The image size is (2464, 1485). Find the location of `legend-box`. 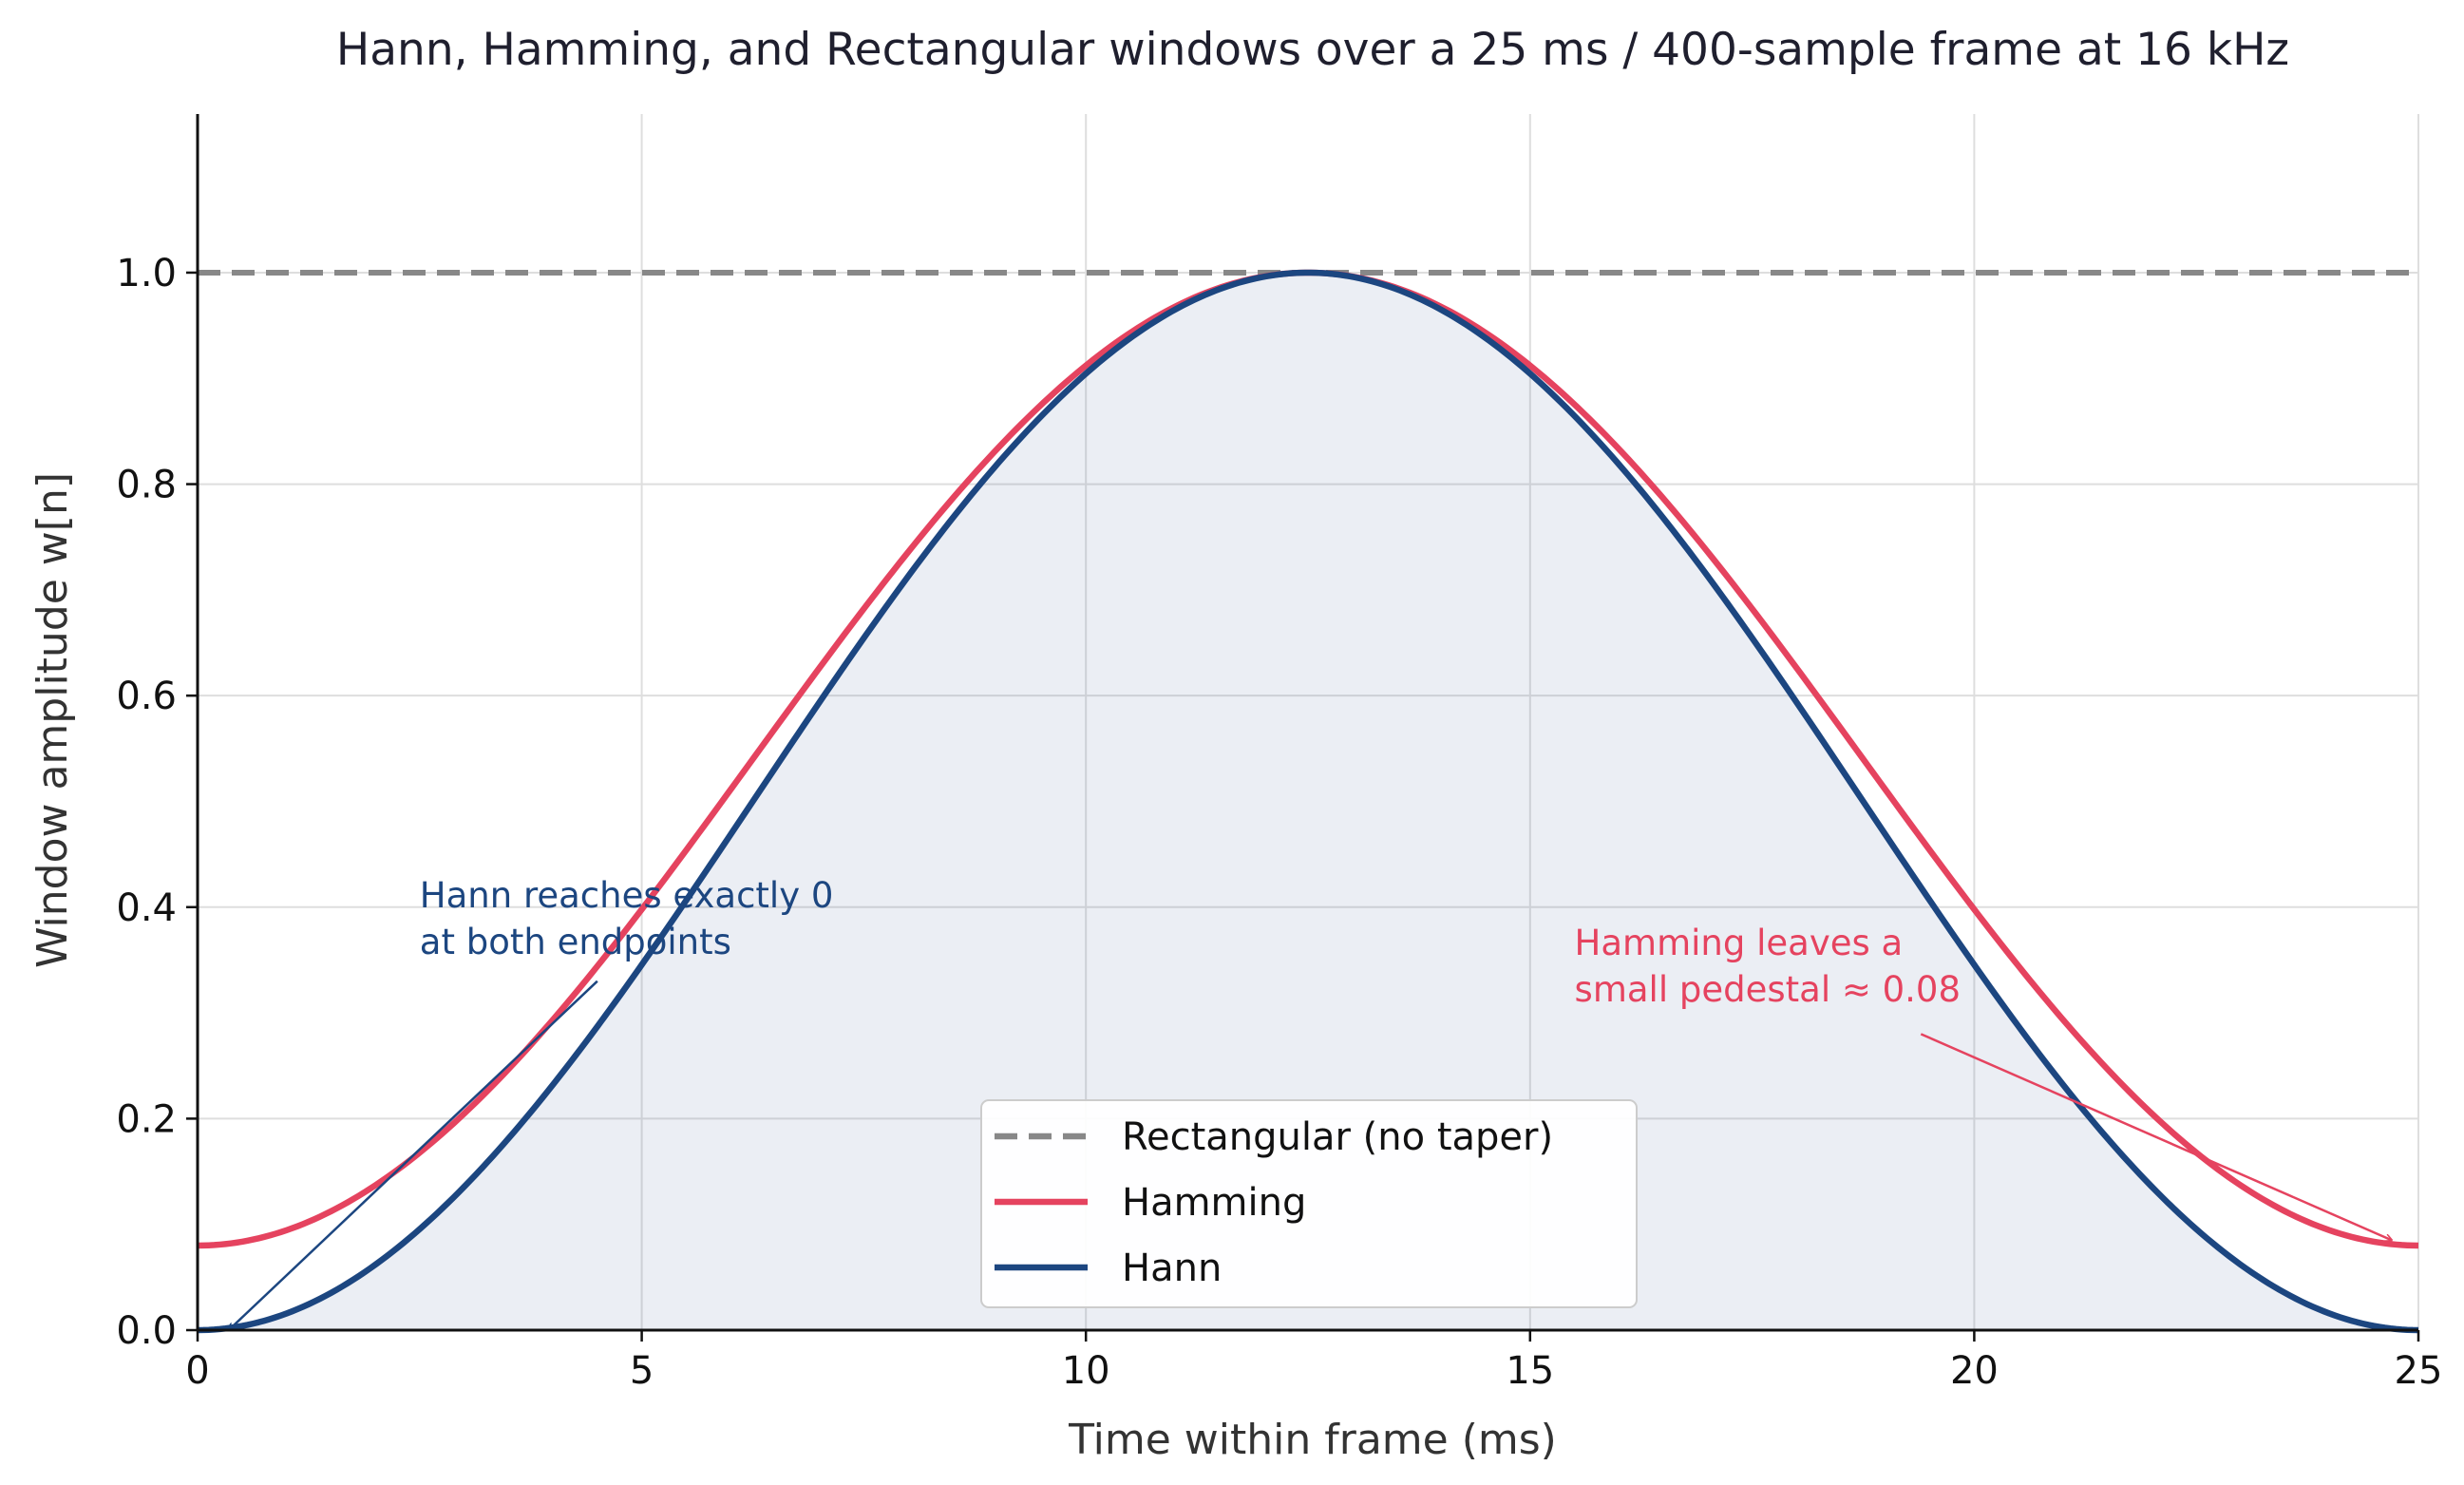

legend-box is located at coordinates (1309, 1203).